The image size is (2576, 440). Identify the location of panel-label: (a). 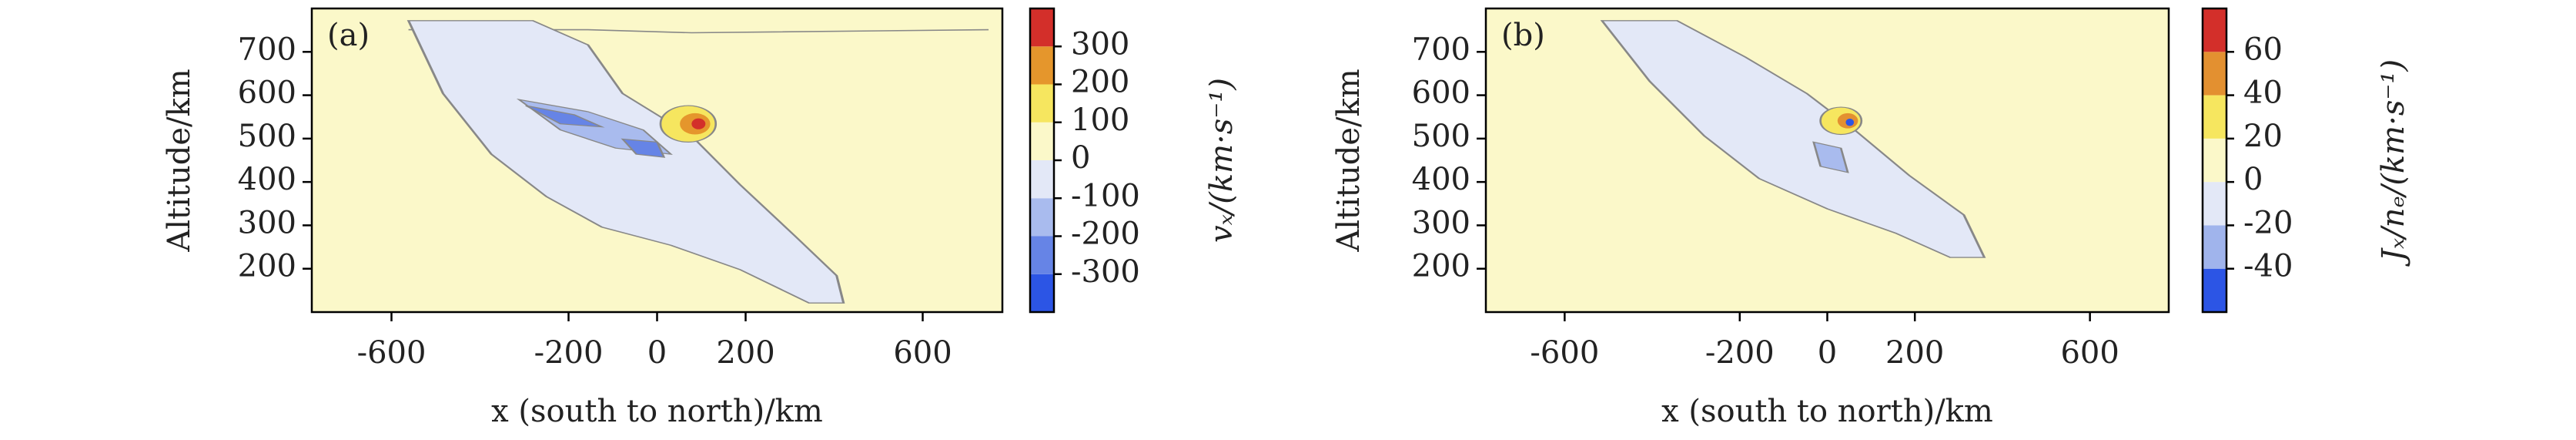
(348, 35).